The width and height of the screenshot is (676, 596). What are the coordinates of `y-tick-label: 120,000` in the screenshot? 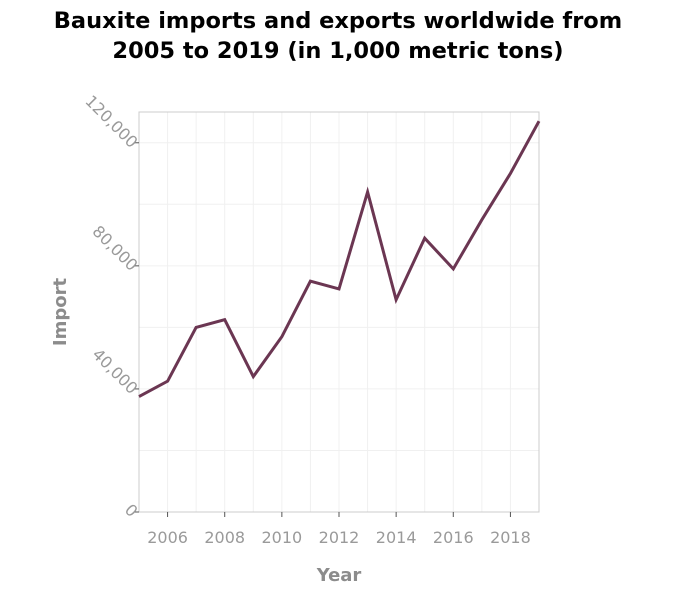 It's located at (111, 121).